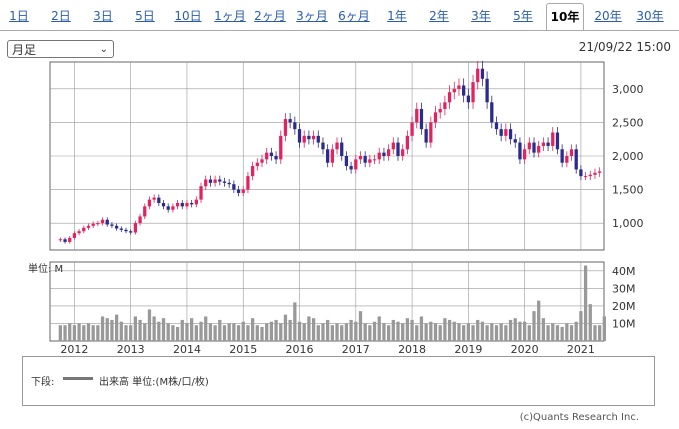 The image size is (679, 429). Describe the element at coordinates (61, 16) in the screenshot. I see `tab-1: 2日` at that location.